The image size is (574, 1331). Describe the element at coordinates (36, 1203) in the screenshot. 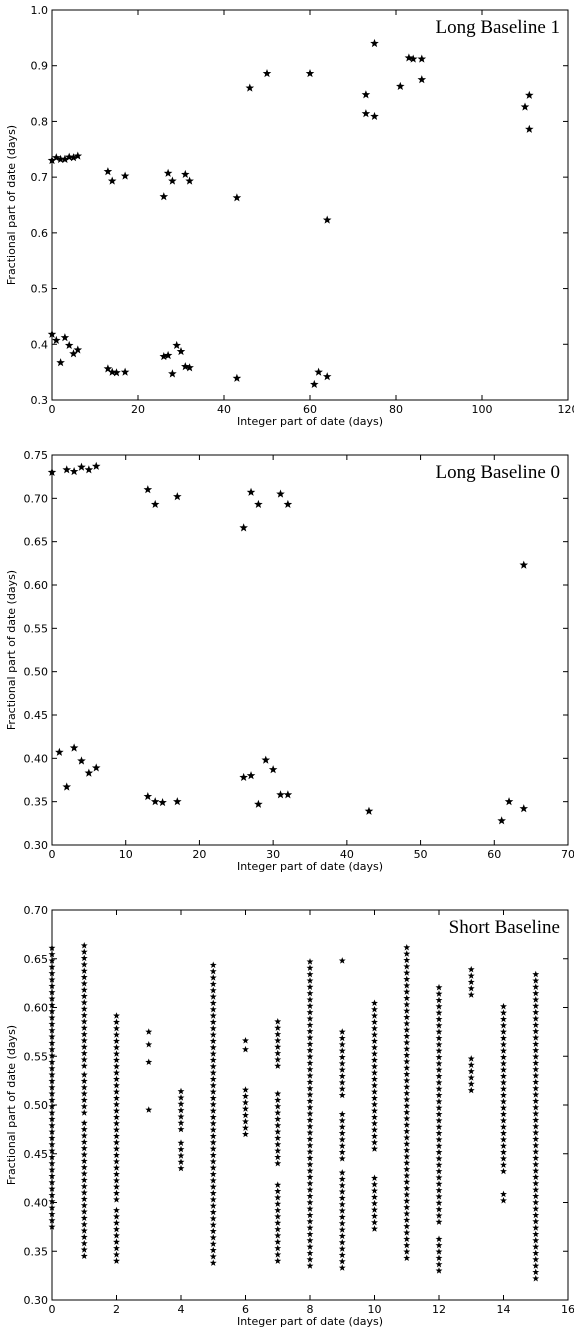

I see `y-tick-label: 0.40` at that location.